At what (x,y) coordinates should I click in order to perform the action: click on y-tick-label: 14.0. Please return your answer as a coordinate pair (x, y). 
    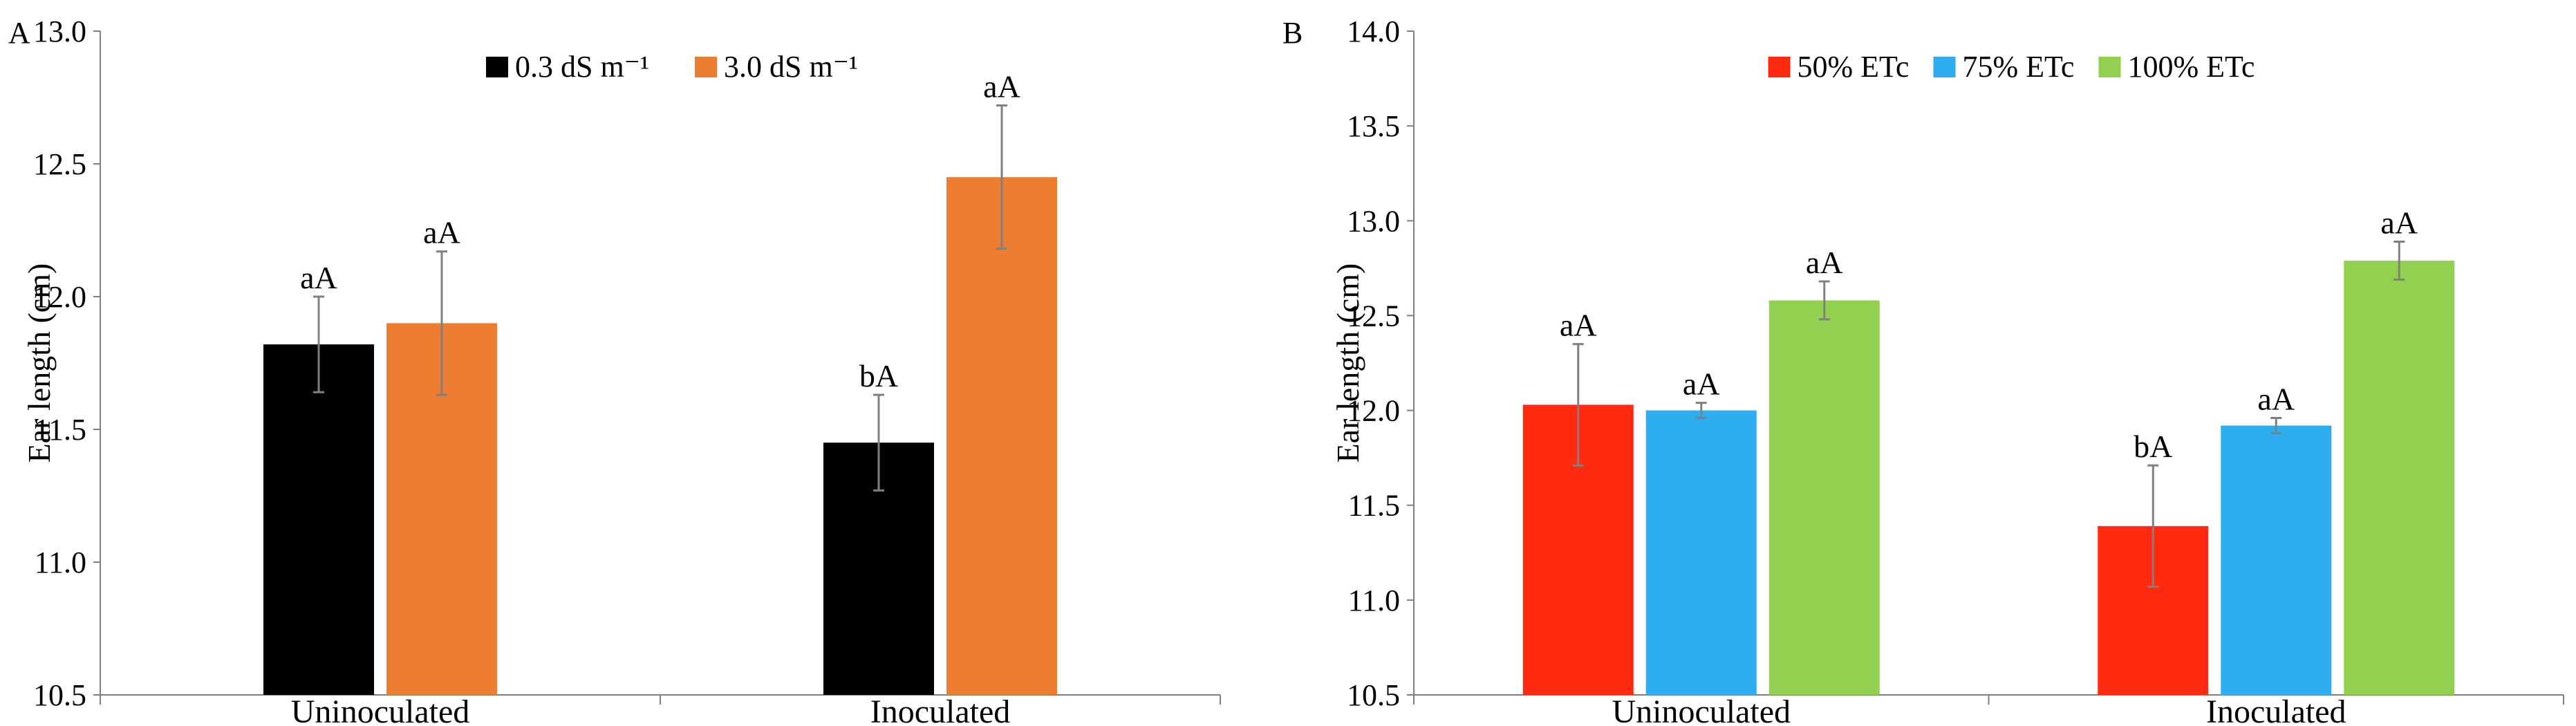
    Looking at the image, I should click on (1373, 31).